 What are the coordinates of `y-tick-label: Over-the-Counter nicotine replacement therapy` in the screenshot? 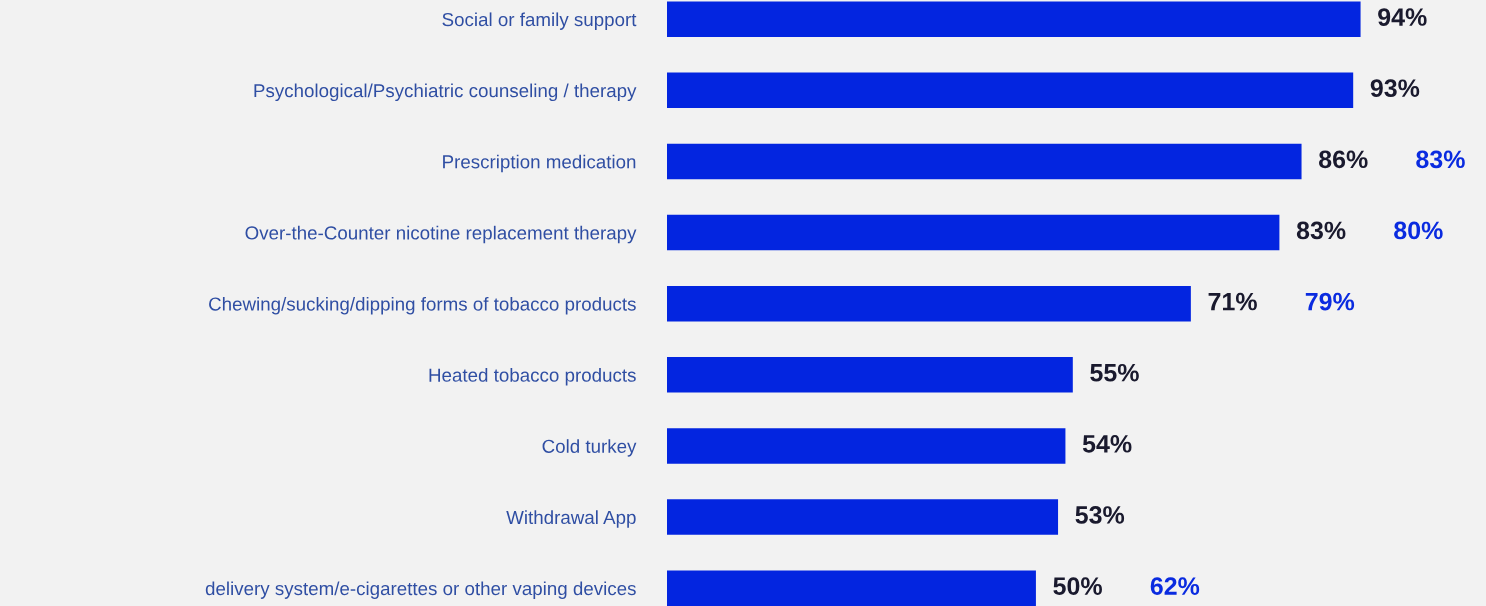 It's located at (441, 234).